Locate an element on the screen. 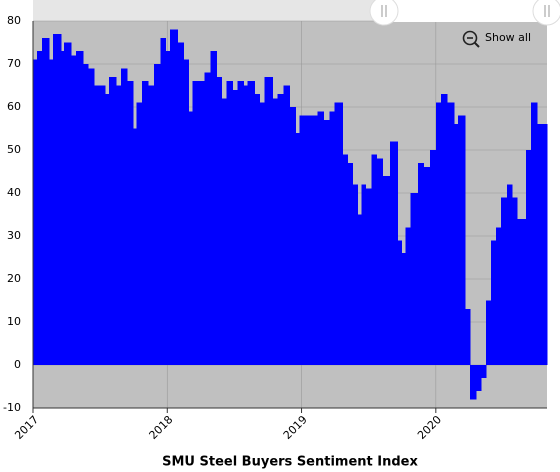 The height and width of the screenshot is (472, 560). y-tick-label: 20 is located at coordinates (14, 278).